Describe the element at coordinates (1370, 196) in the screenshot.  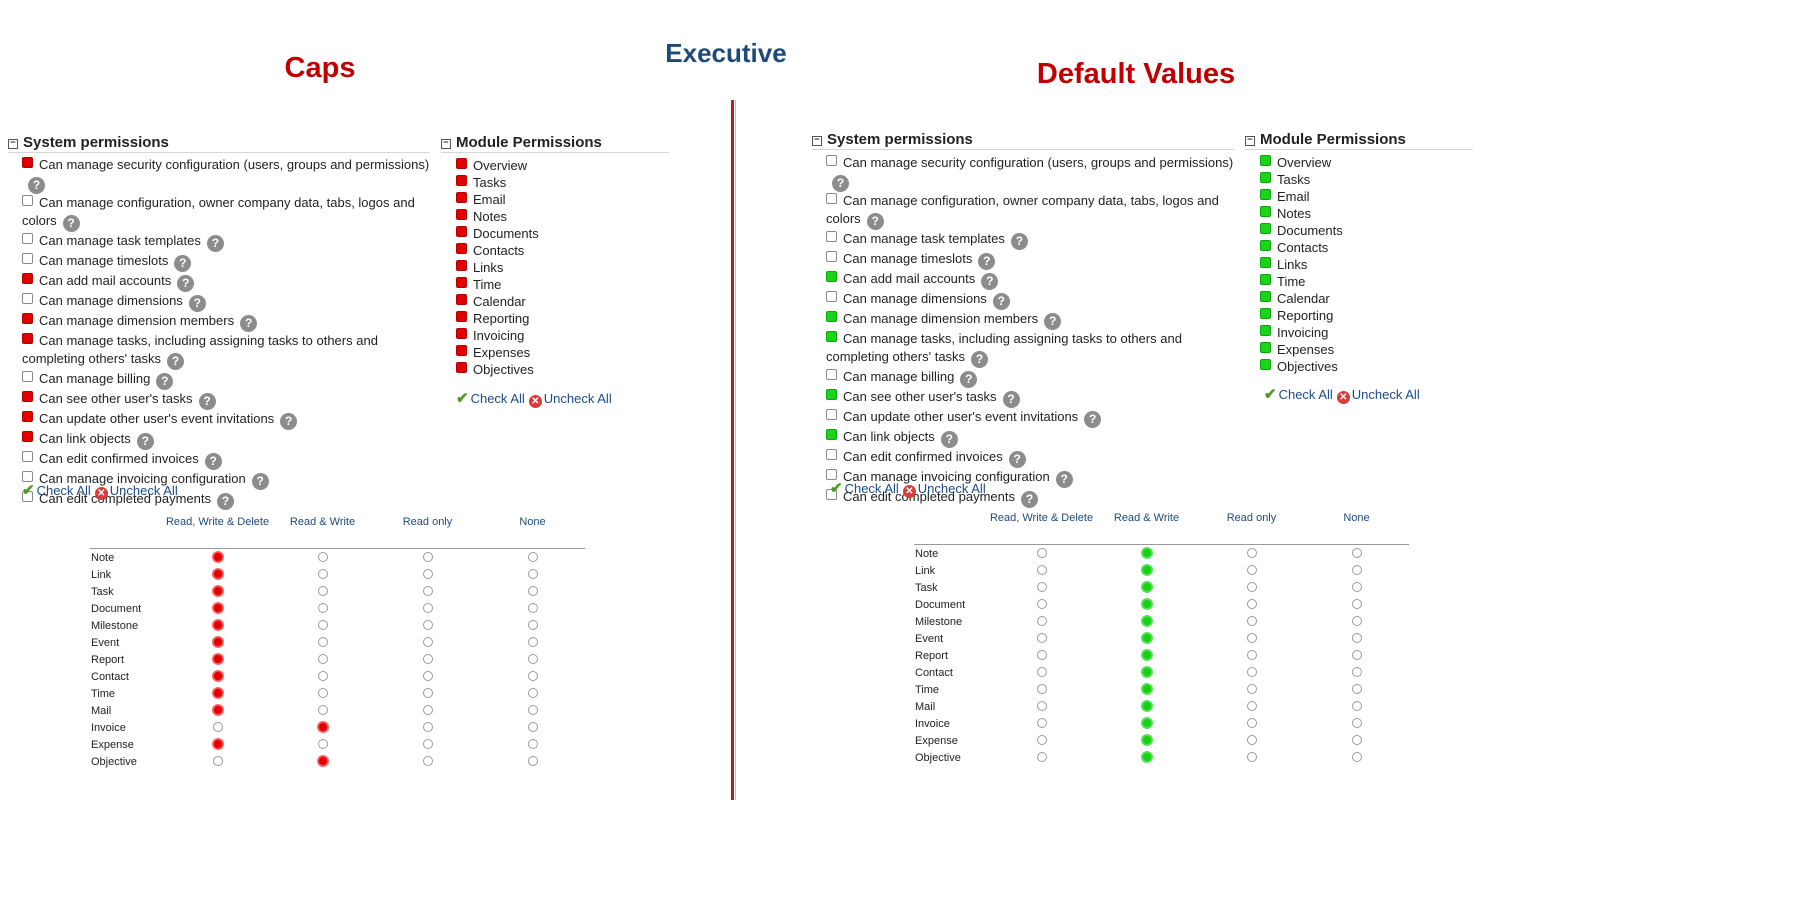
I see `module-permission-item: Email` at that location.